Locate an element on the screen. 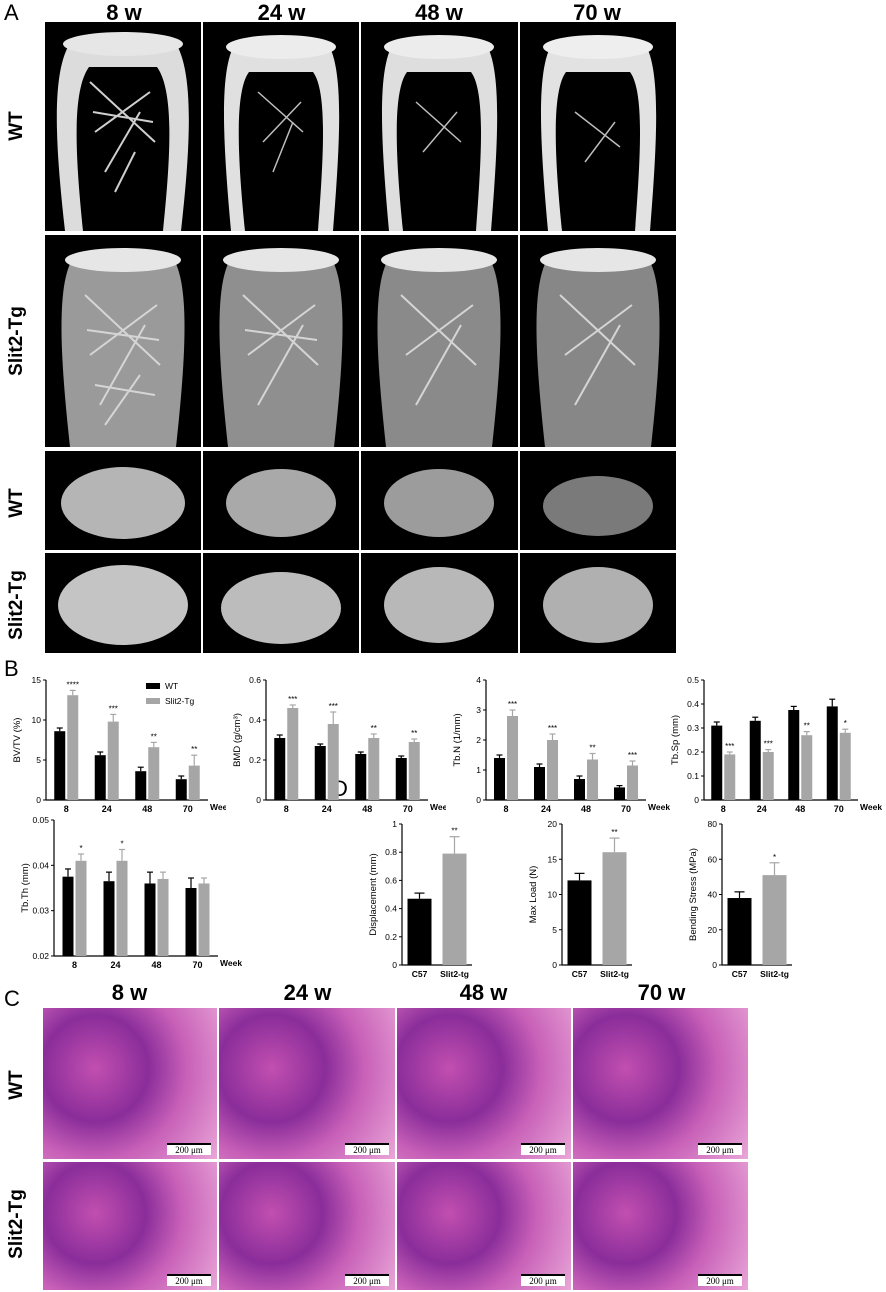  he-week-header-70: 70 w is located at coordinates (661, 992).